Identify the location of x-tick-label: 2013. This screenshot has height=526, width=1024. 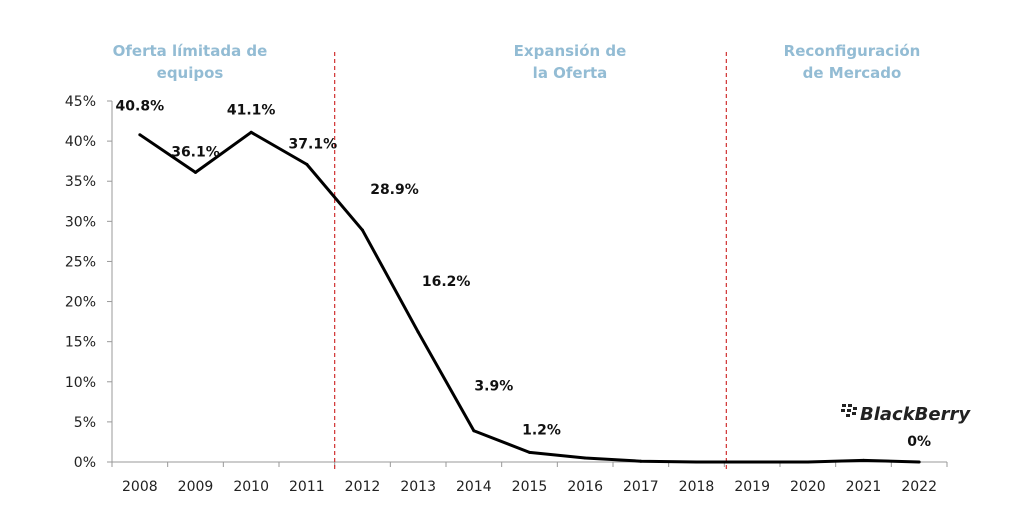
(418, 487).